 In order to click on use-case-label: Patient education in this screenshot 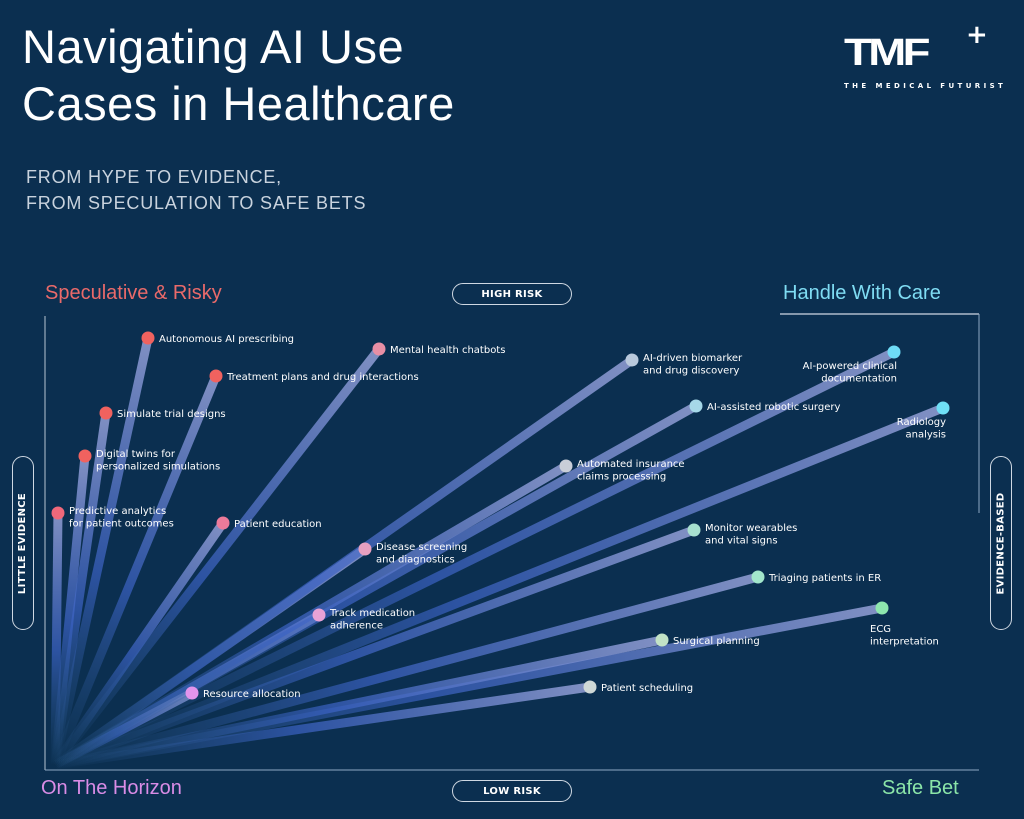, I will do `click(278, 524)`.